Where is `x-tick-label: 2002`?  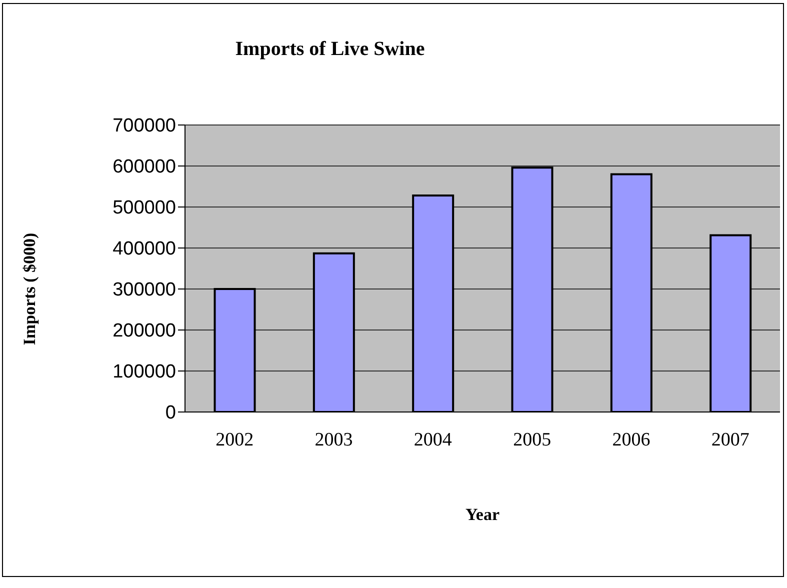 x-tick-label: 2002 is located at coordinates (235, 439).